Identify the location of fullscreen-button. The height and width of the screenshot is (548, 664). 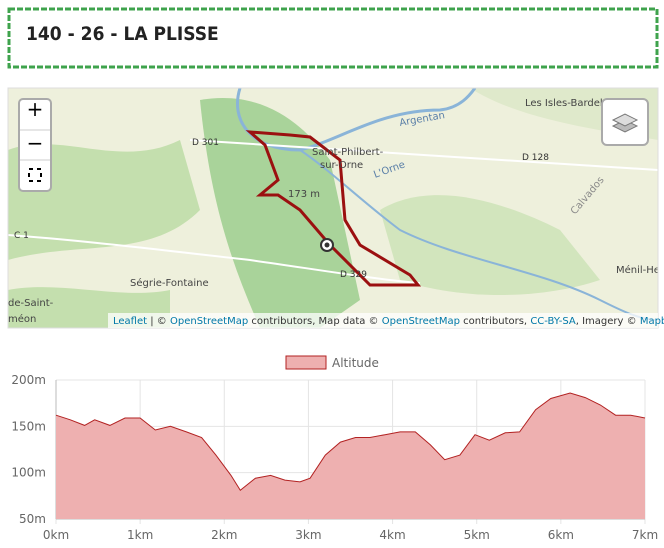
(35, 175).